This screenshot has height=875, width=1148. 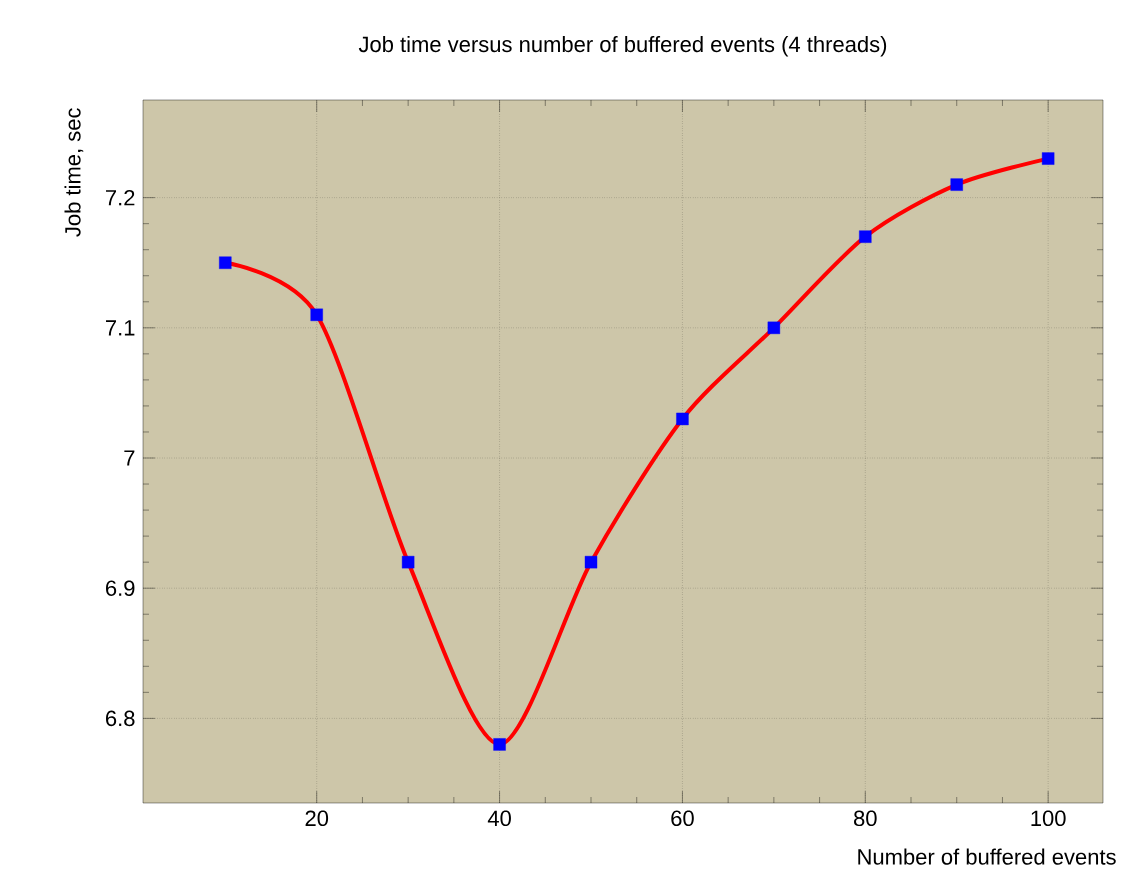 What do you see at coordinates (74, 172) in the screenshot?
I see `y-axis-title: Job time, sec` at bounding box center [74, 172].